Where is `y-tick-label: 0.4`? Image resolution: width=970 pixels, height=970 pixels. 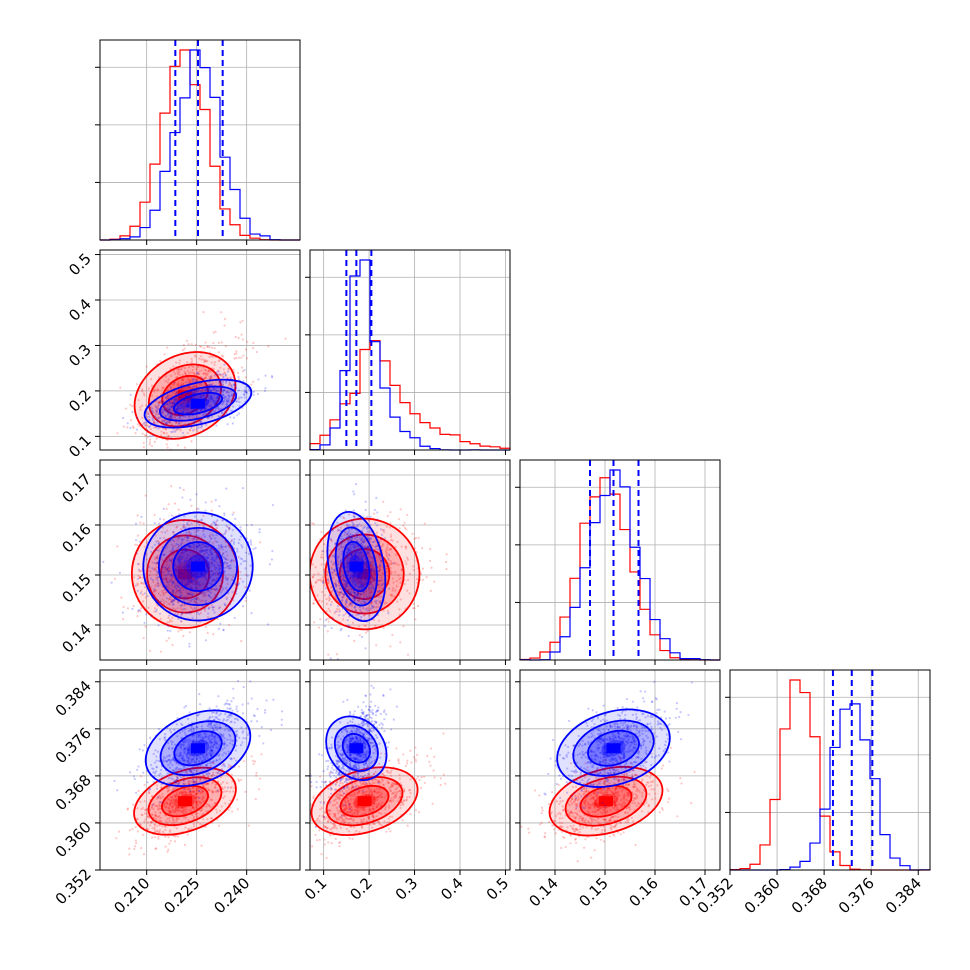 y-tick-label: 0.4 is located at coordinates (80, 310).